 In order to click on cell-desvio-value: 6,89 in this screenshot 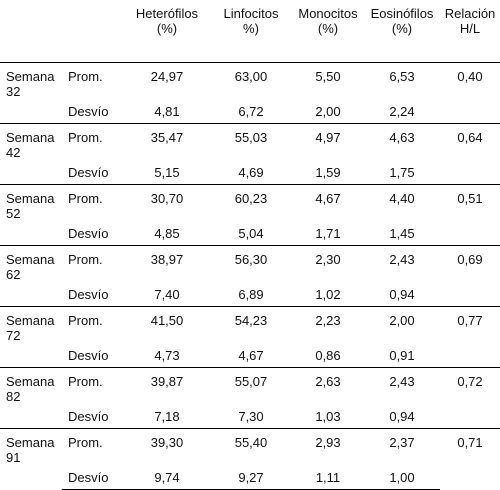, I will do `click(251, 294)`.